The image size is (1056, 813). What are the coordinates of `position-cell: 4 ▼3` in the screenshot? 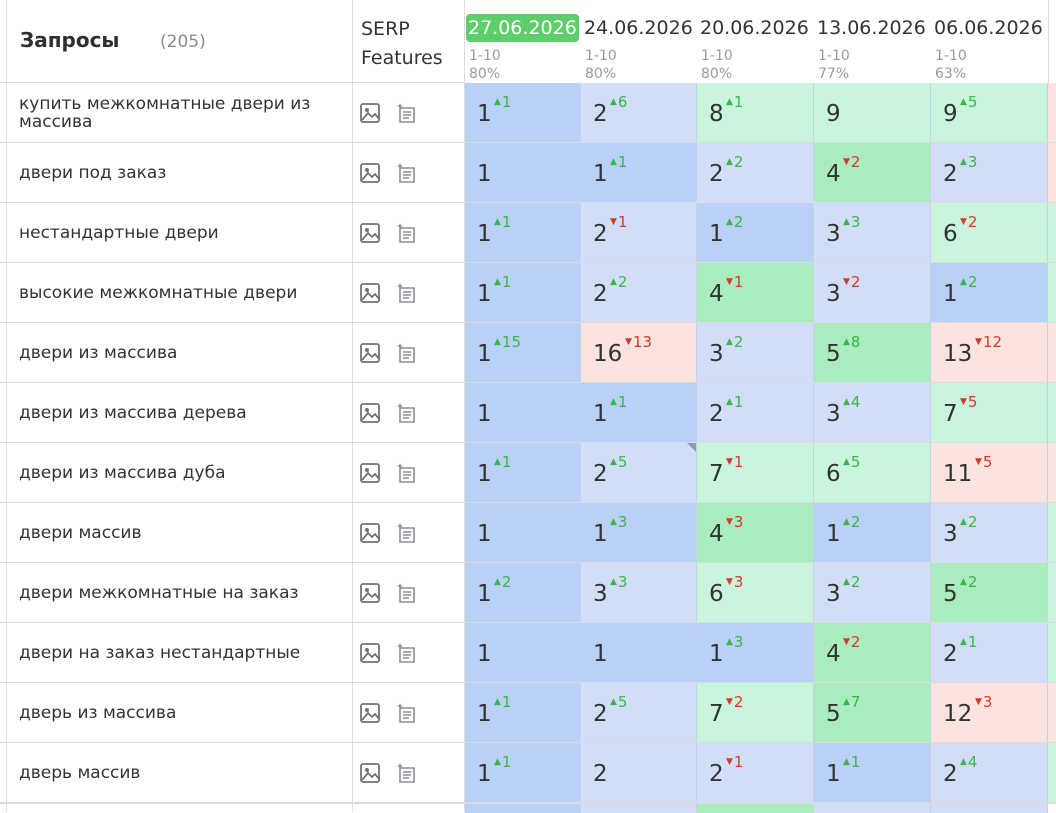 It's located at (755, 532).